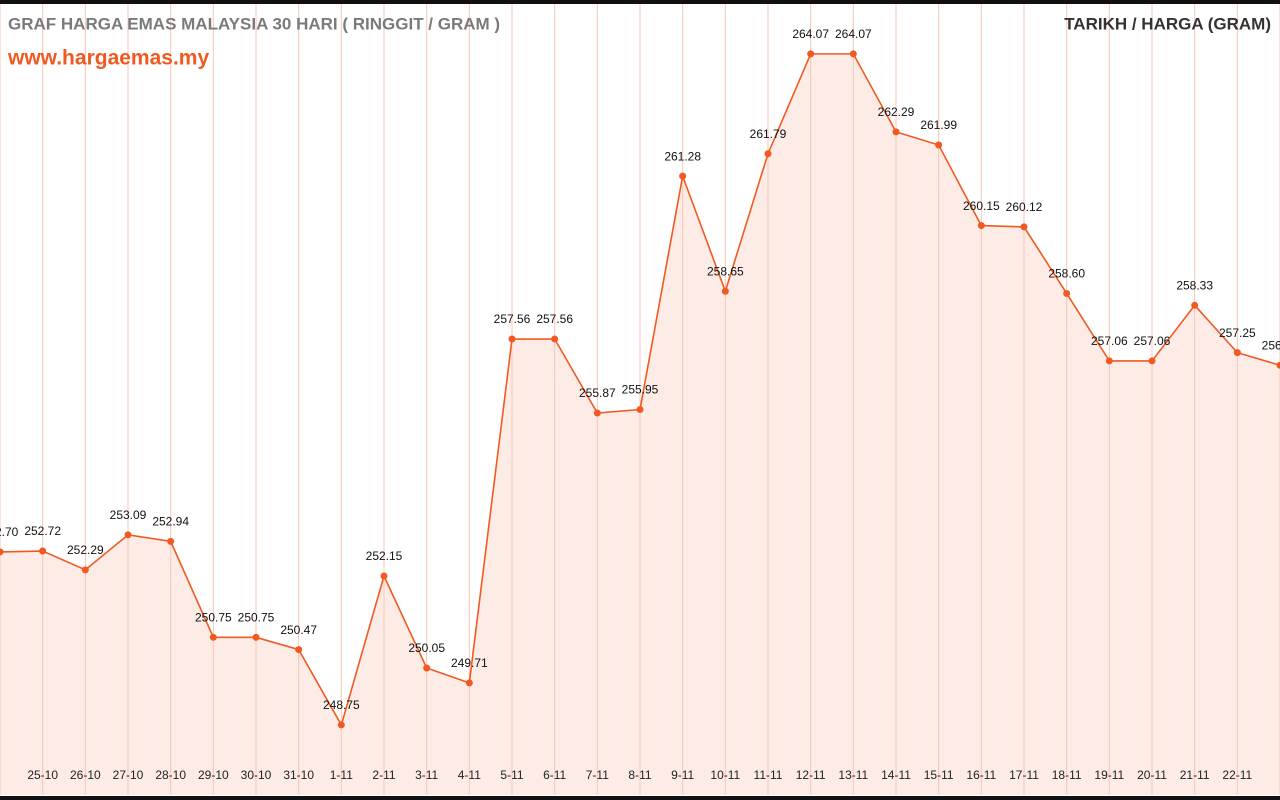  I want to click on x-tick-label: 10-11, so click(725, 775).